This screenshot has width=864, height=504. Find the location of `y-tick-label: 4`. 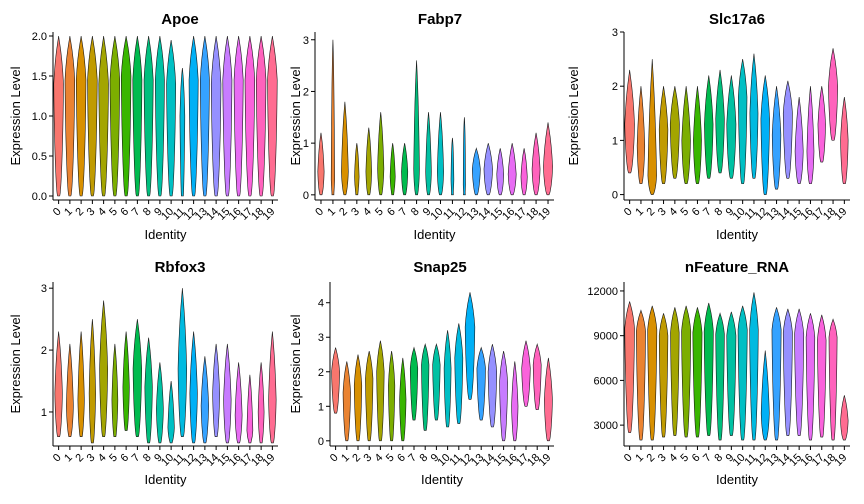

y-tick-label: 4 is located at coordinates (321, 304).